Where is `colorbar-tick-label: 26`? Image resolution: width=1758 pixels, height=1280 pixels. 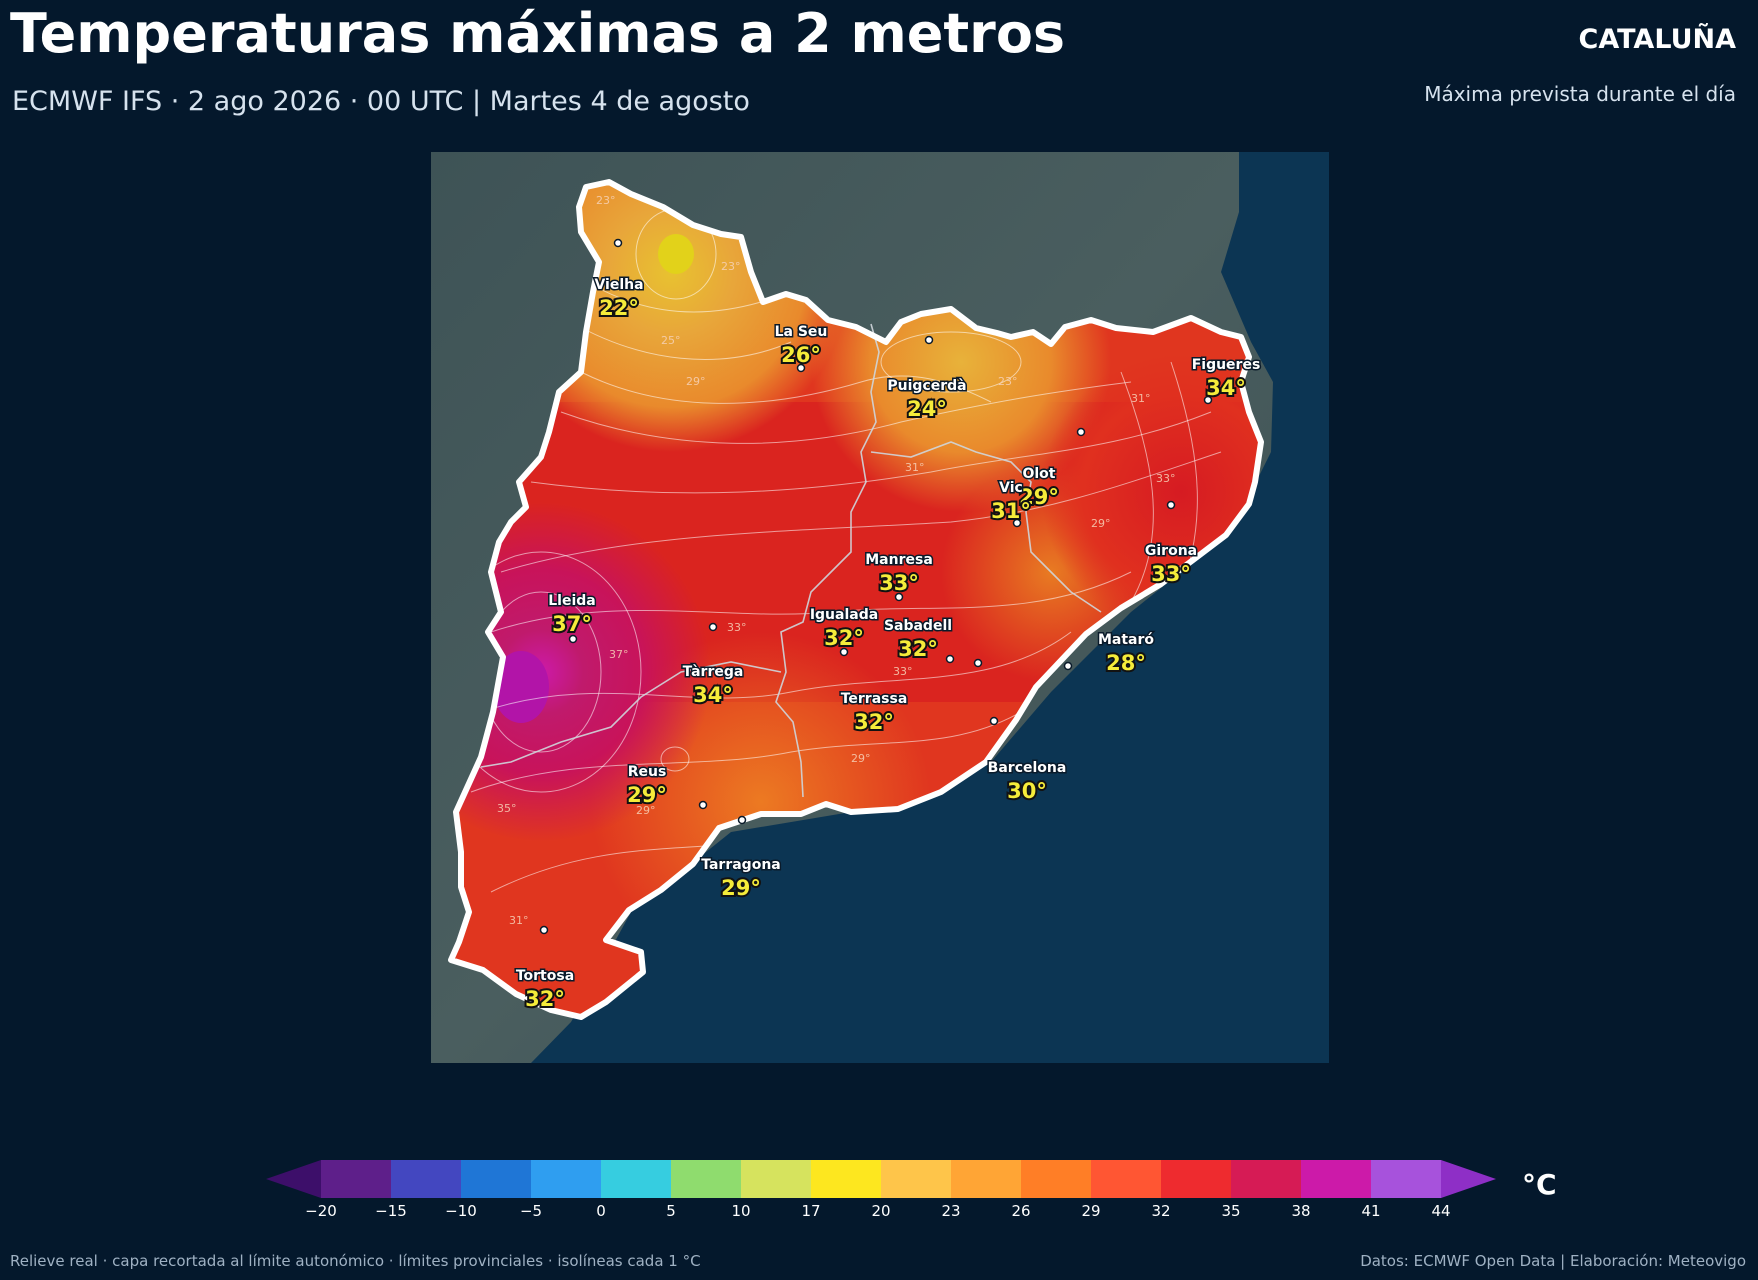 colorbar-tick-label: 26 is located at coordinates (1020, 1210).